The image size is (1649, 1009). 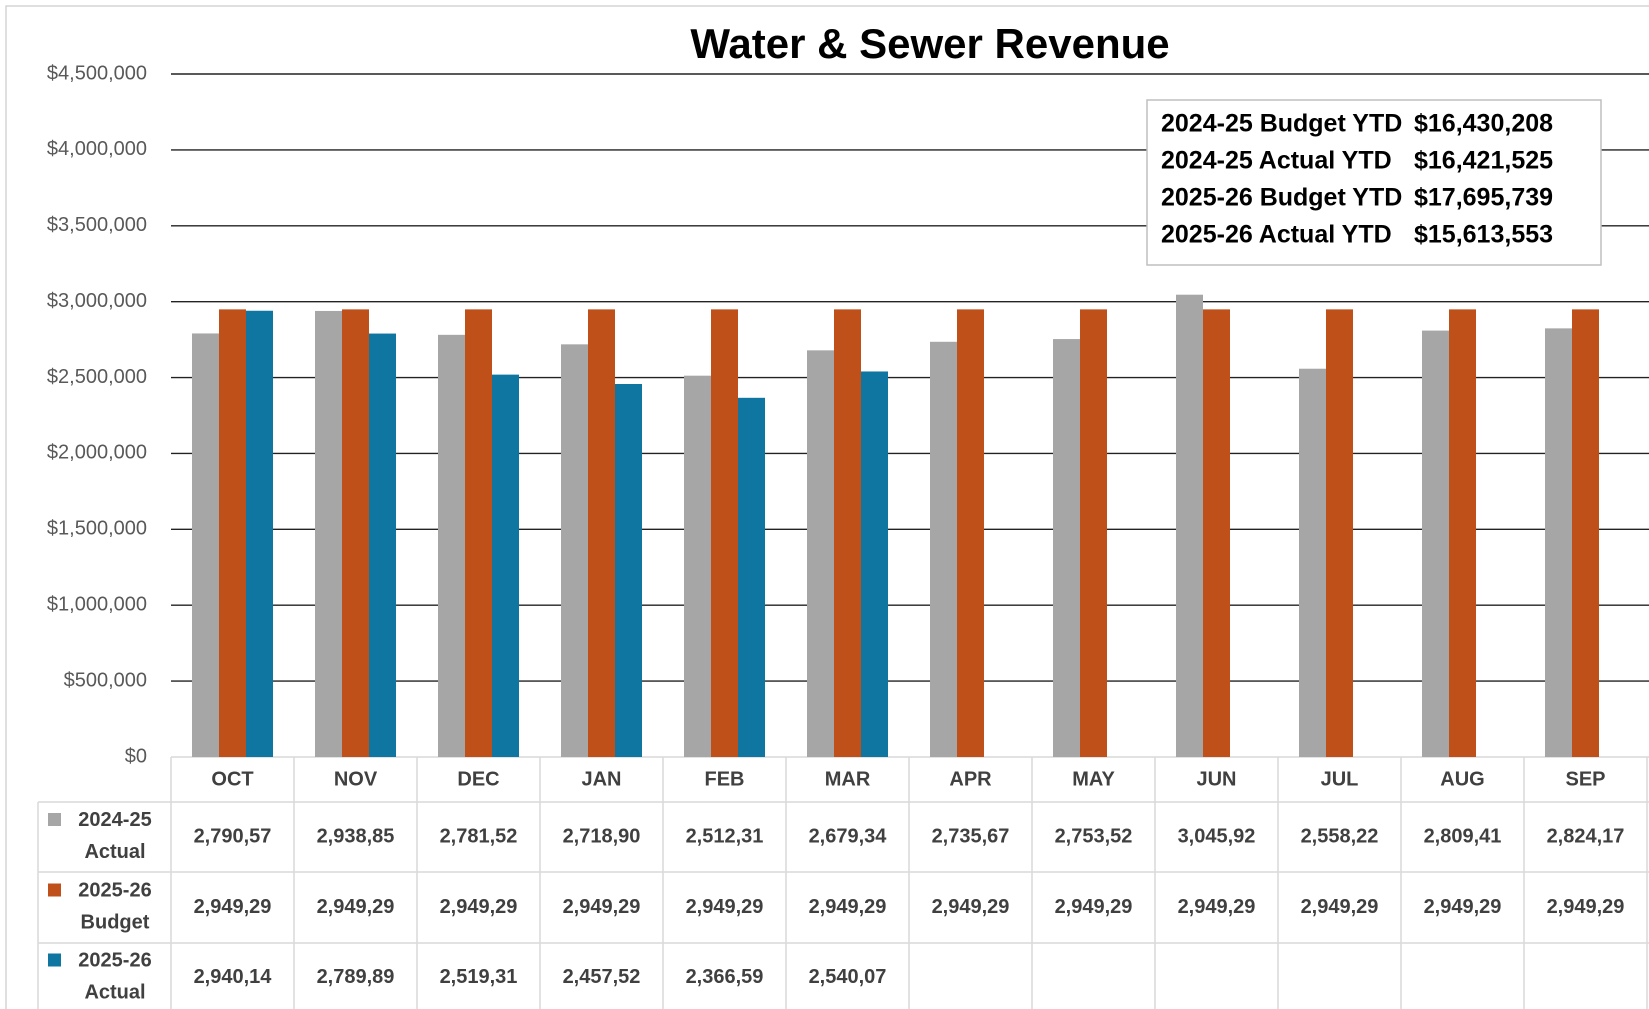 What do you see at coordinates (1276, 161) in the screenshot?
I see `annotation-label: 2024-25 Actual YTD` at bounding box center [1276, 161].